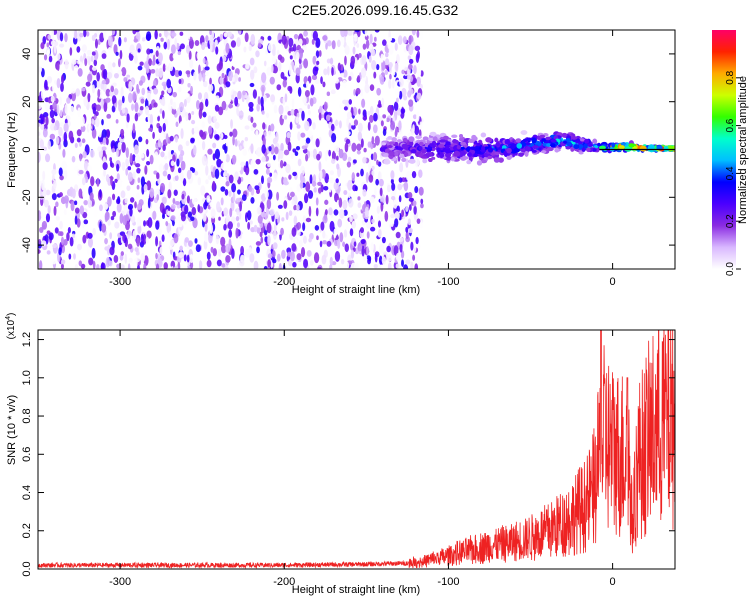 The image size is (750, 600). I want to click on spectrogram-y-tick-label: 40, so click(27, 54).